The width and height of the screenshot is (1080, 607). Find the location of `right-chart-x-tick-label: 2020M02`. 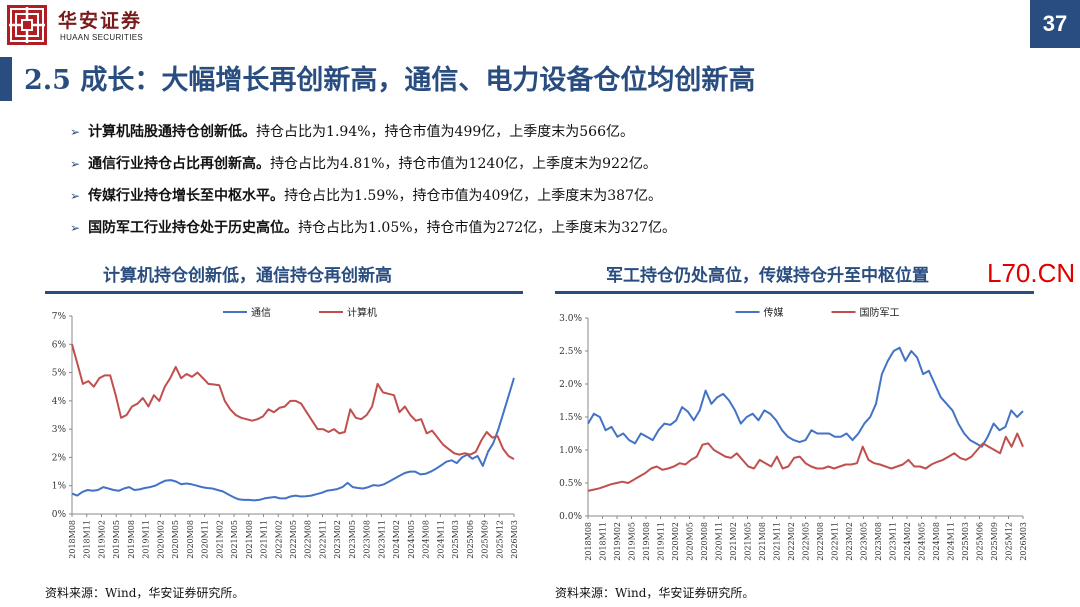

right-chart-x-tick-label: 2020M02 is located at coordinates (675, 541).